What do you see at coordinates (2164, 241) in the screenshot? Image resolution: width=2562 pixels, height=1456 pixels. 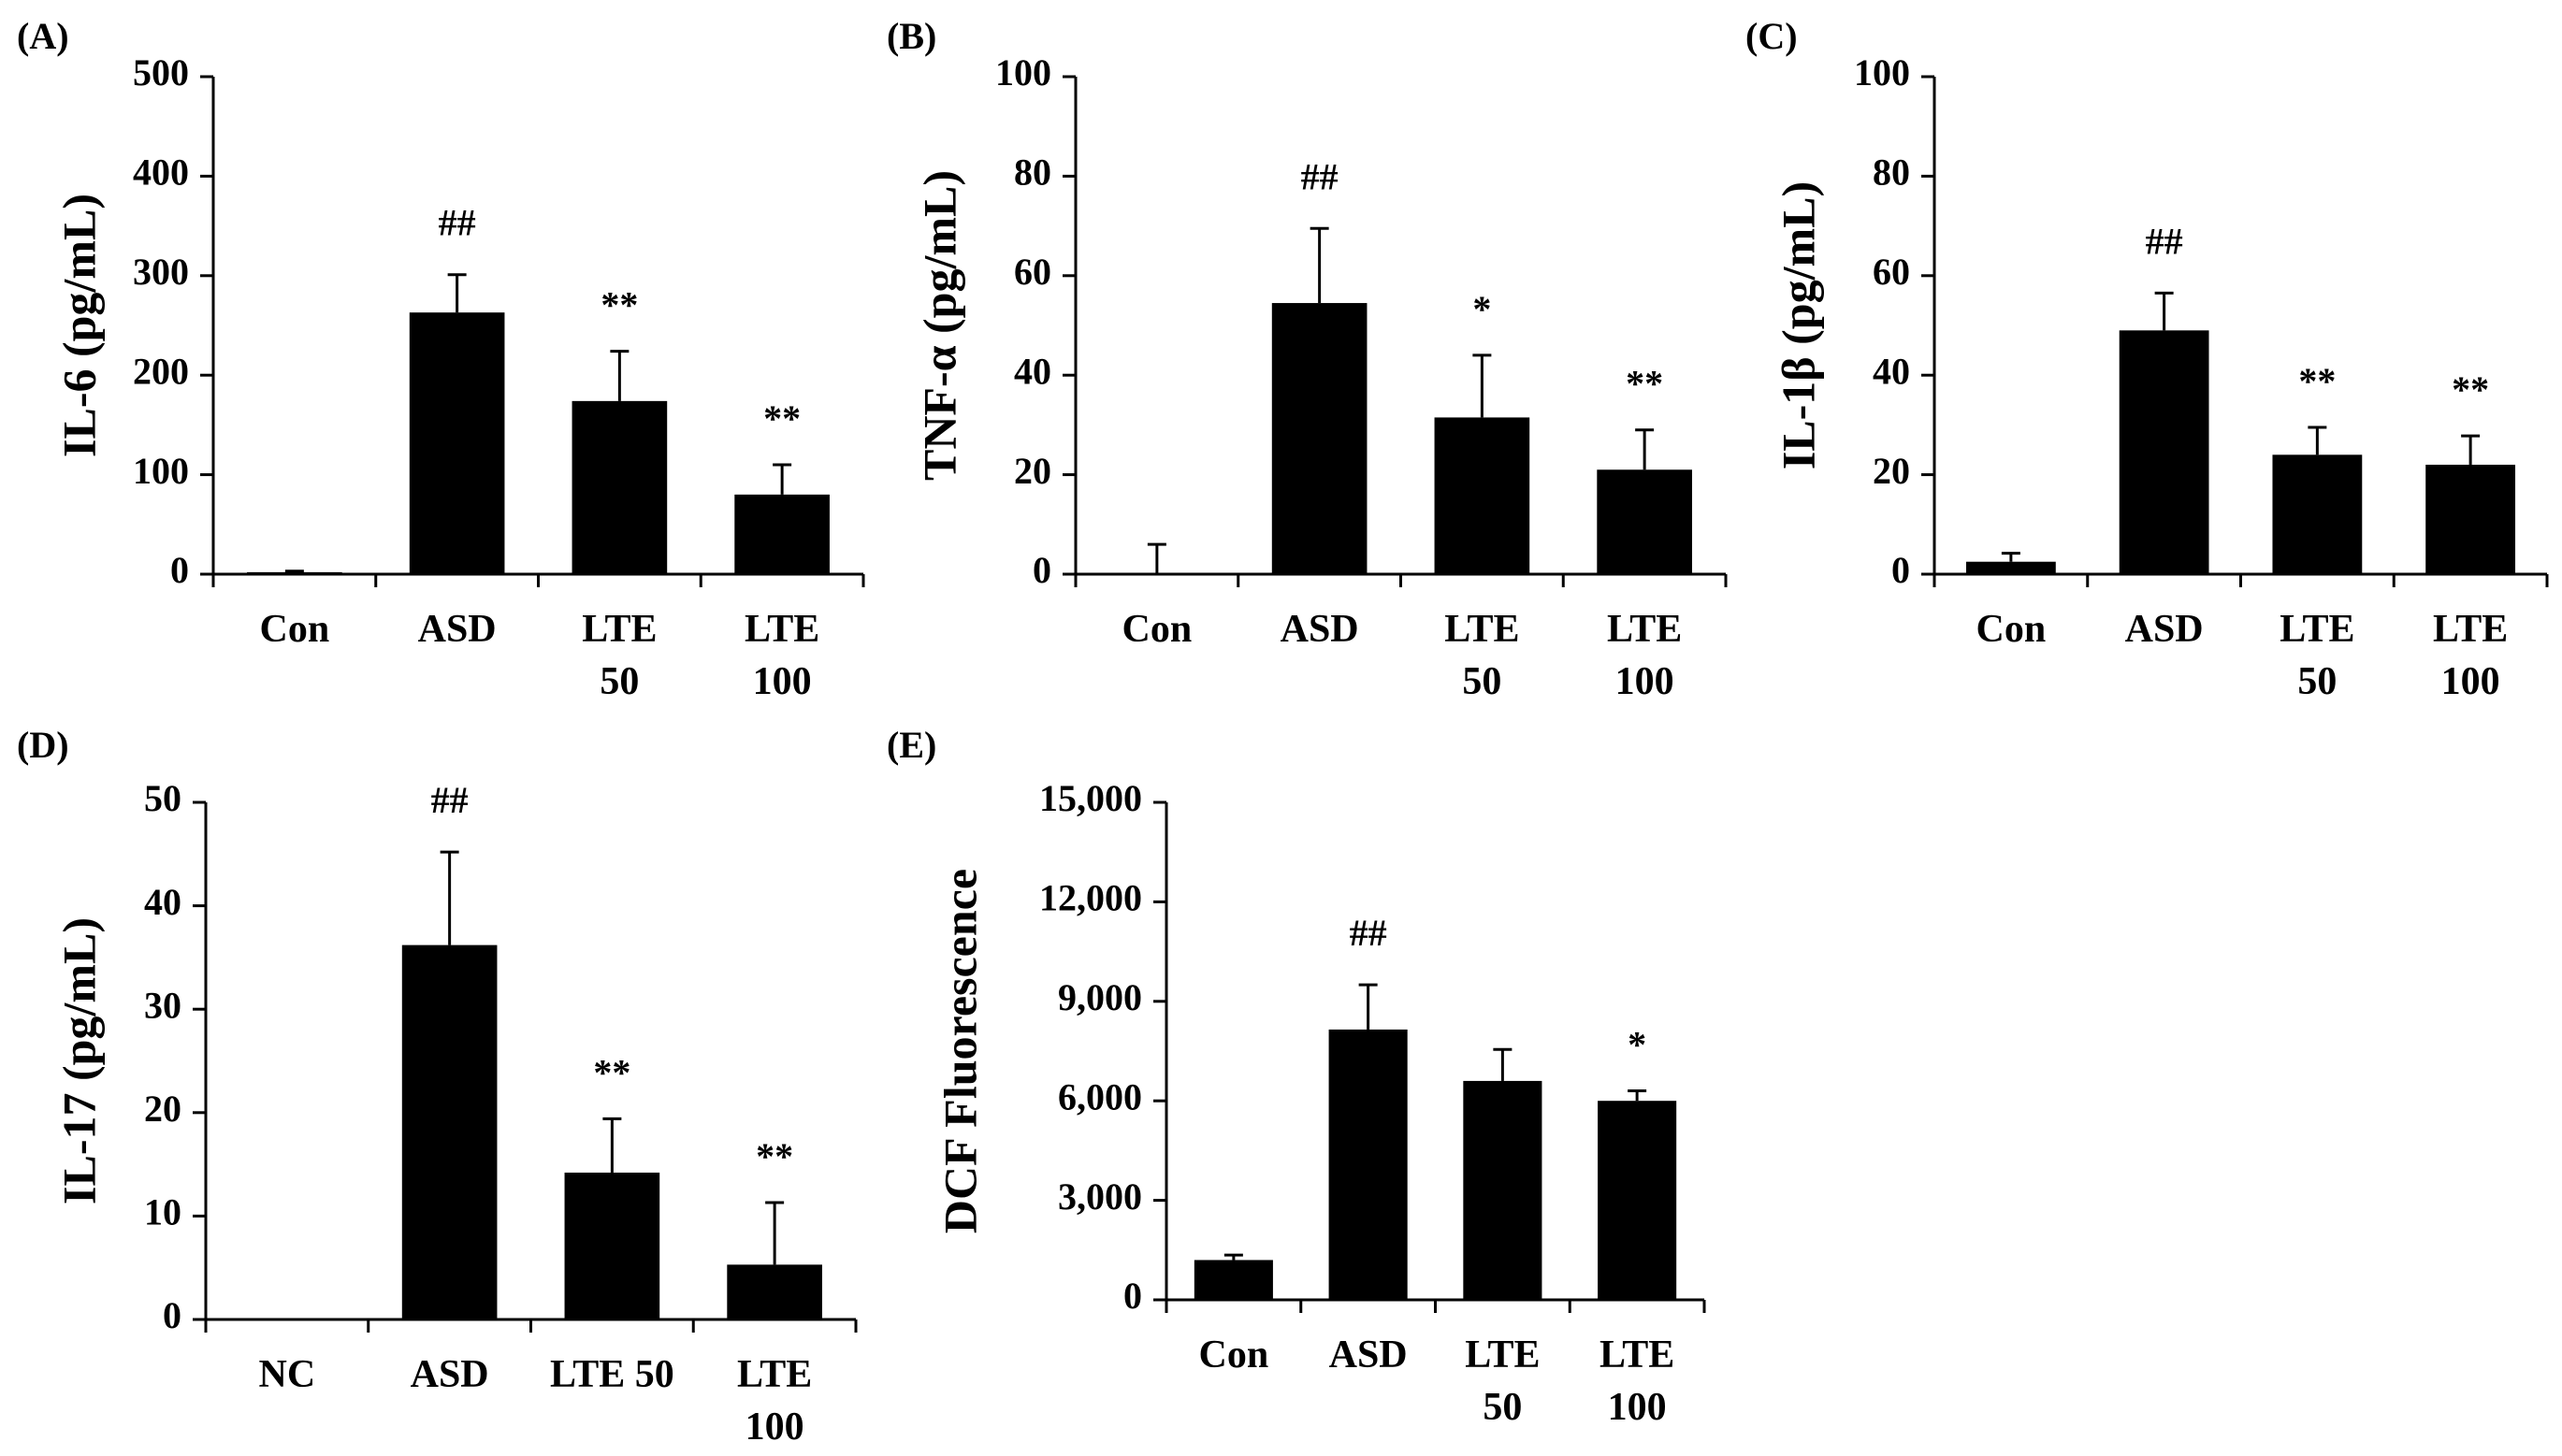 I see `panel-c-significance-marker: ##` at bounding box center [2164, 241].